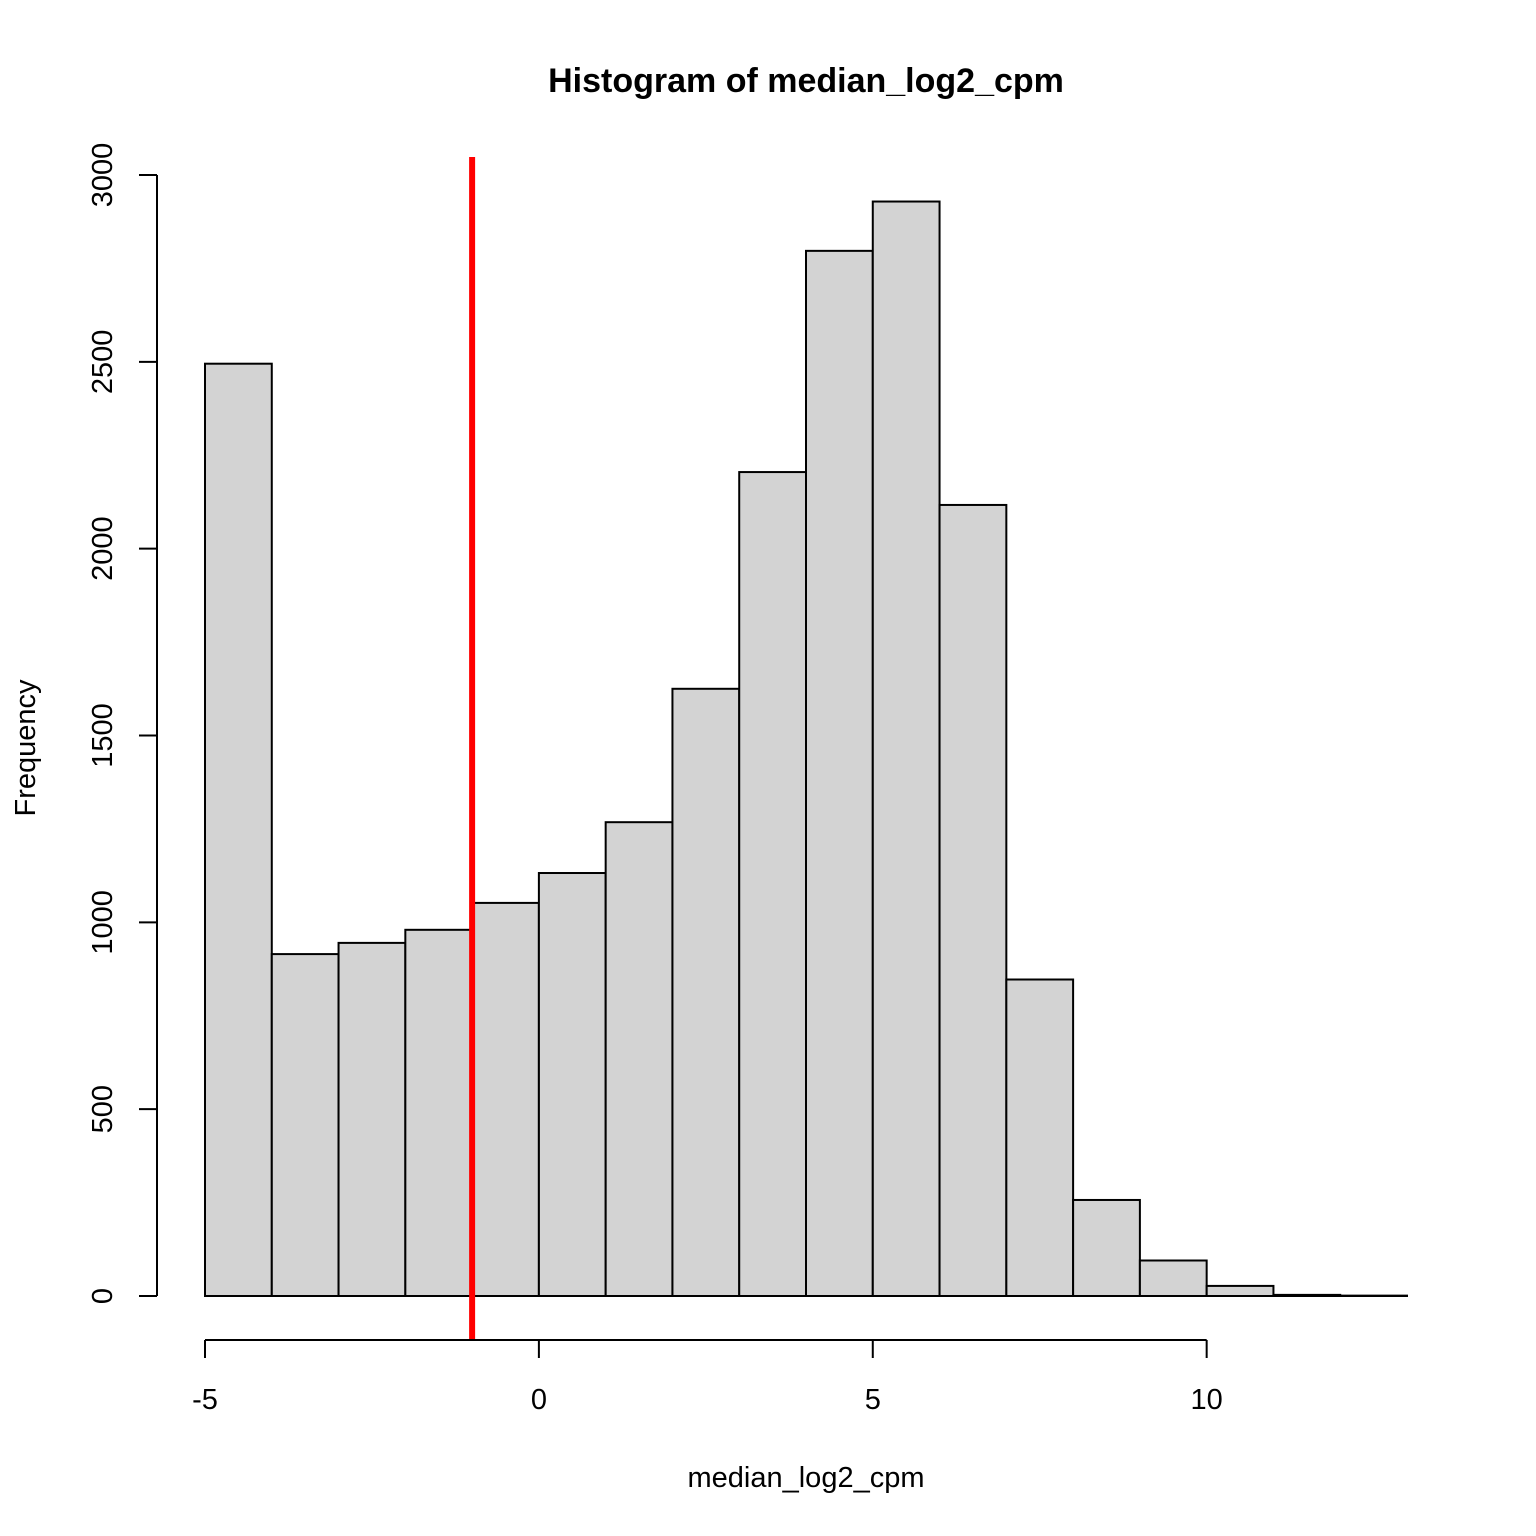 The image size is (1536, 1536). I want to click on x-tick-label: 0, so click(539, 1400).